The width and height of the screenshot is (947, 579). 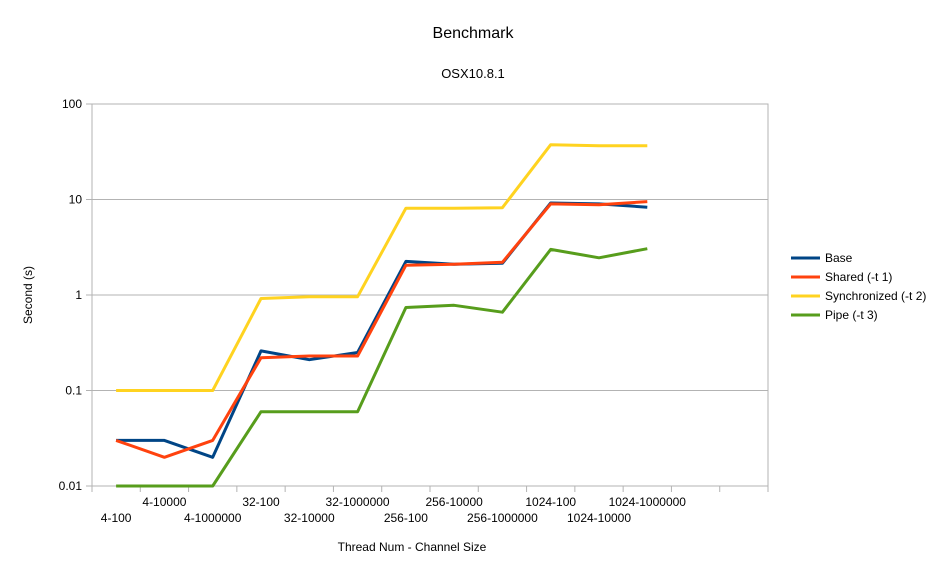 What do you see at coordinates (309, 518) in the screenshot?
I see `x-tick-label: 32-10000` at bounding box center [309, 518].